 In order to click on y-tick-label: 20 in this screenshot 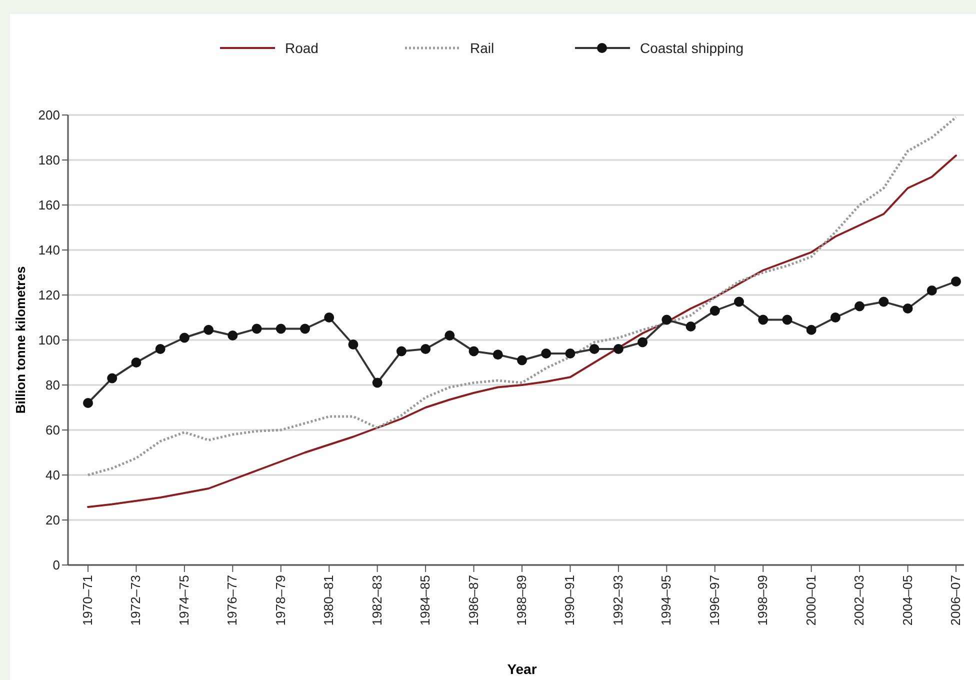, I will do `click(53, 520)`.